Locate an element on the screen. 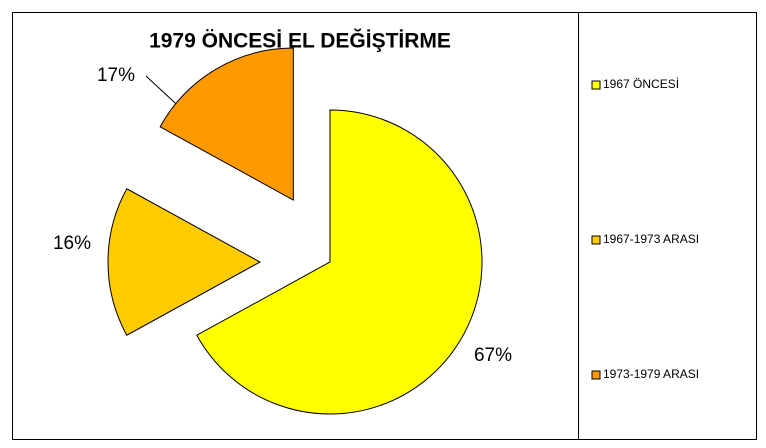  leader-line is located at coordinates (161, 90).